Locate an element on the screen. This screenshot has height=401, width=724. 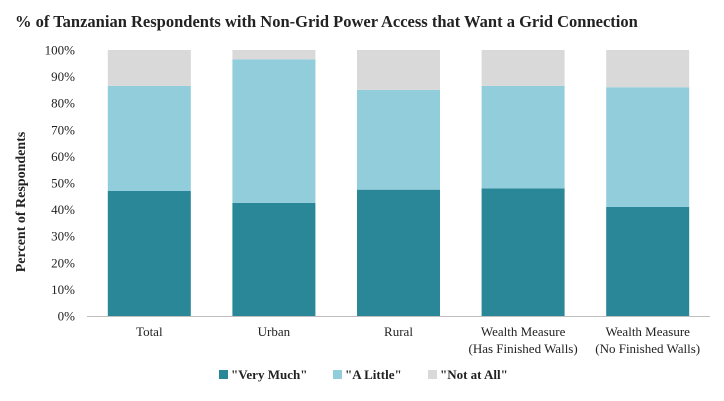
y-tick-label: 30% is located at coordinates (63, 236).